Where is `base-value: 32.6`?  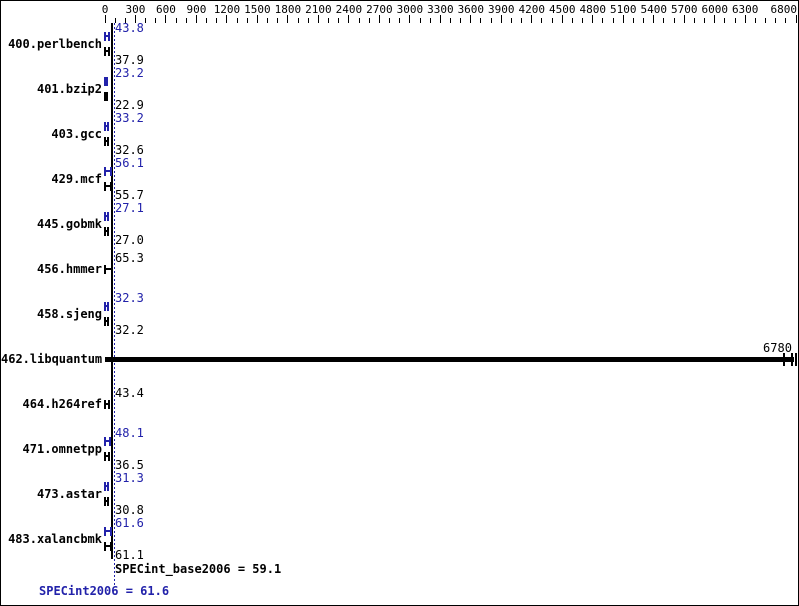 base-value: 32.6 is located at coordinates (129, 150).